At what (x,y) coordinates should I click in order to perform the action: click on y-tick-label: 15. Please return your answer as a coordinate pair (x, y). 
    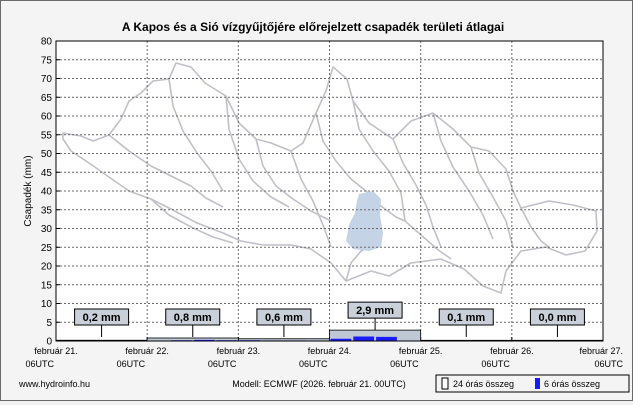
    Looking at the image, I should click on (47, 285).